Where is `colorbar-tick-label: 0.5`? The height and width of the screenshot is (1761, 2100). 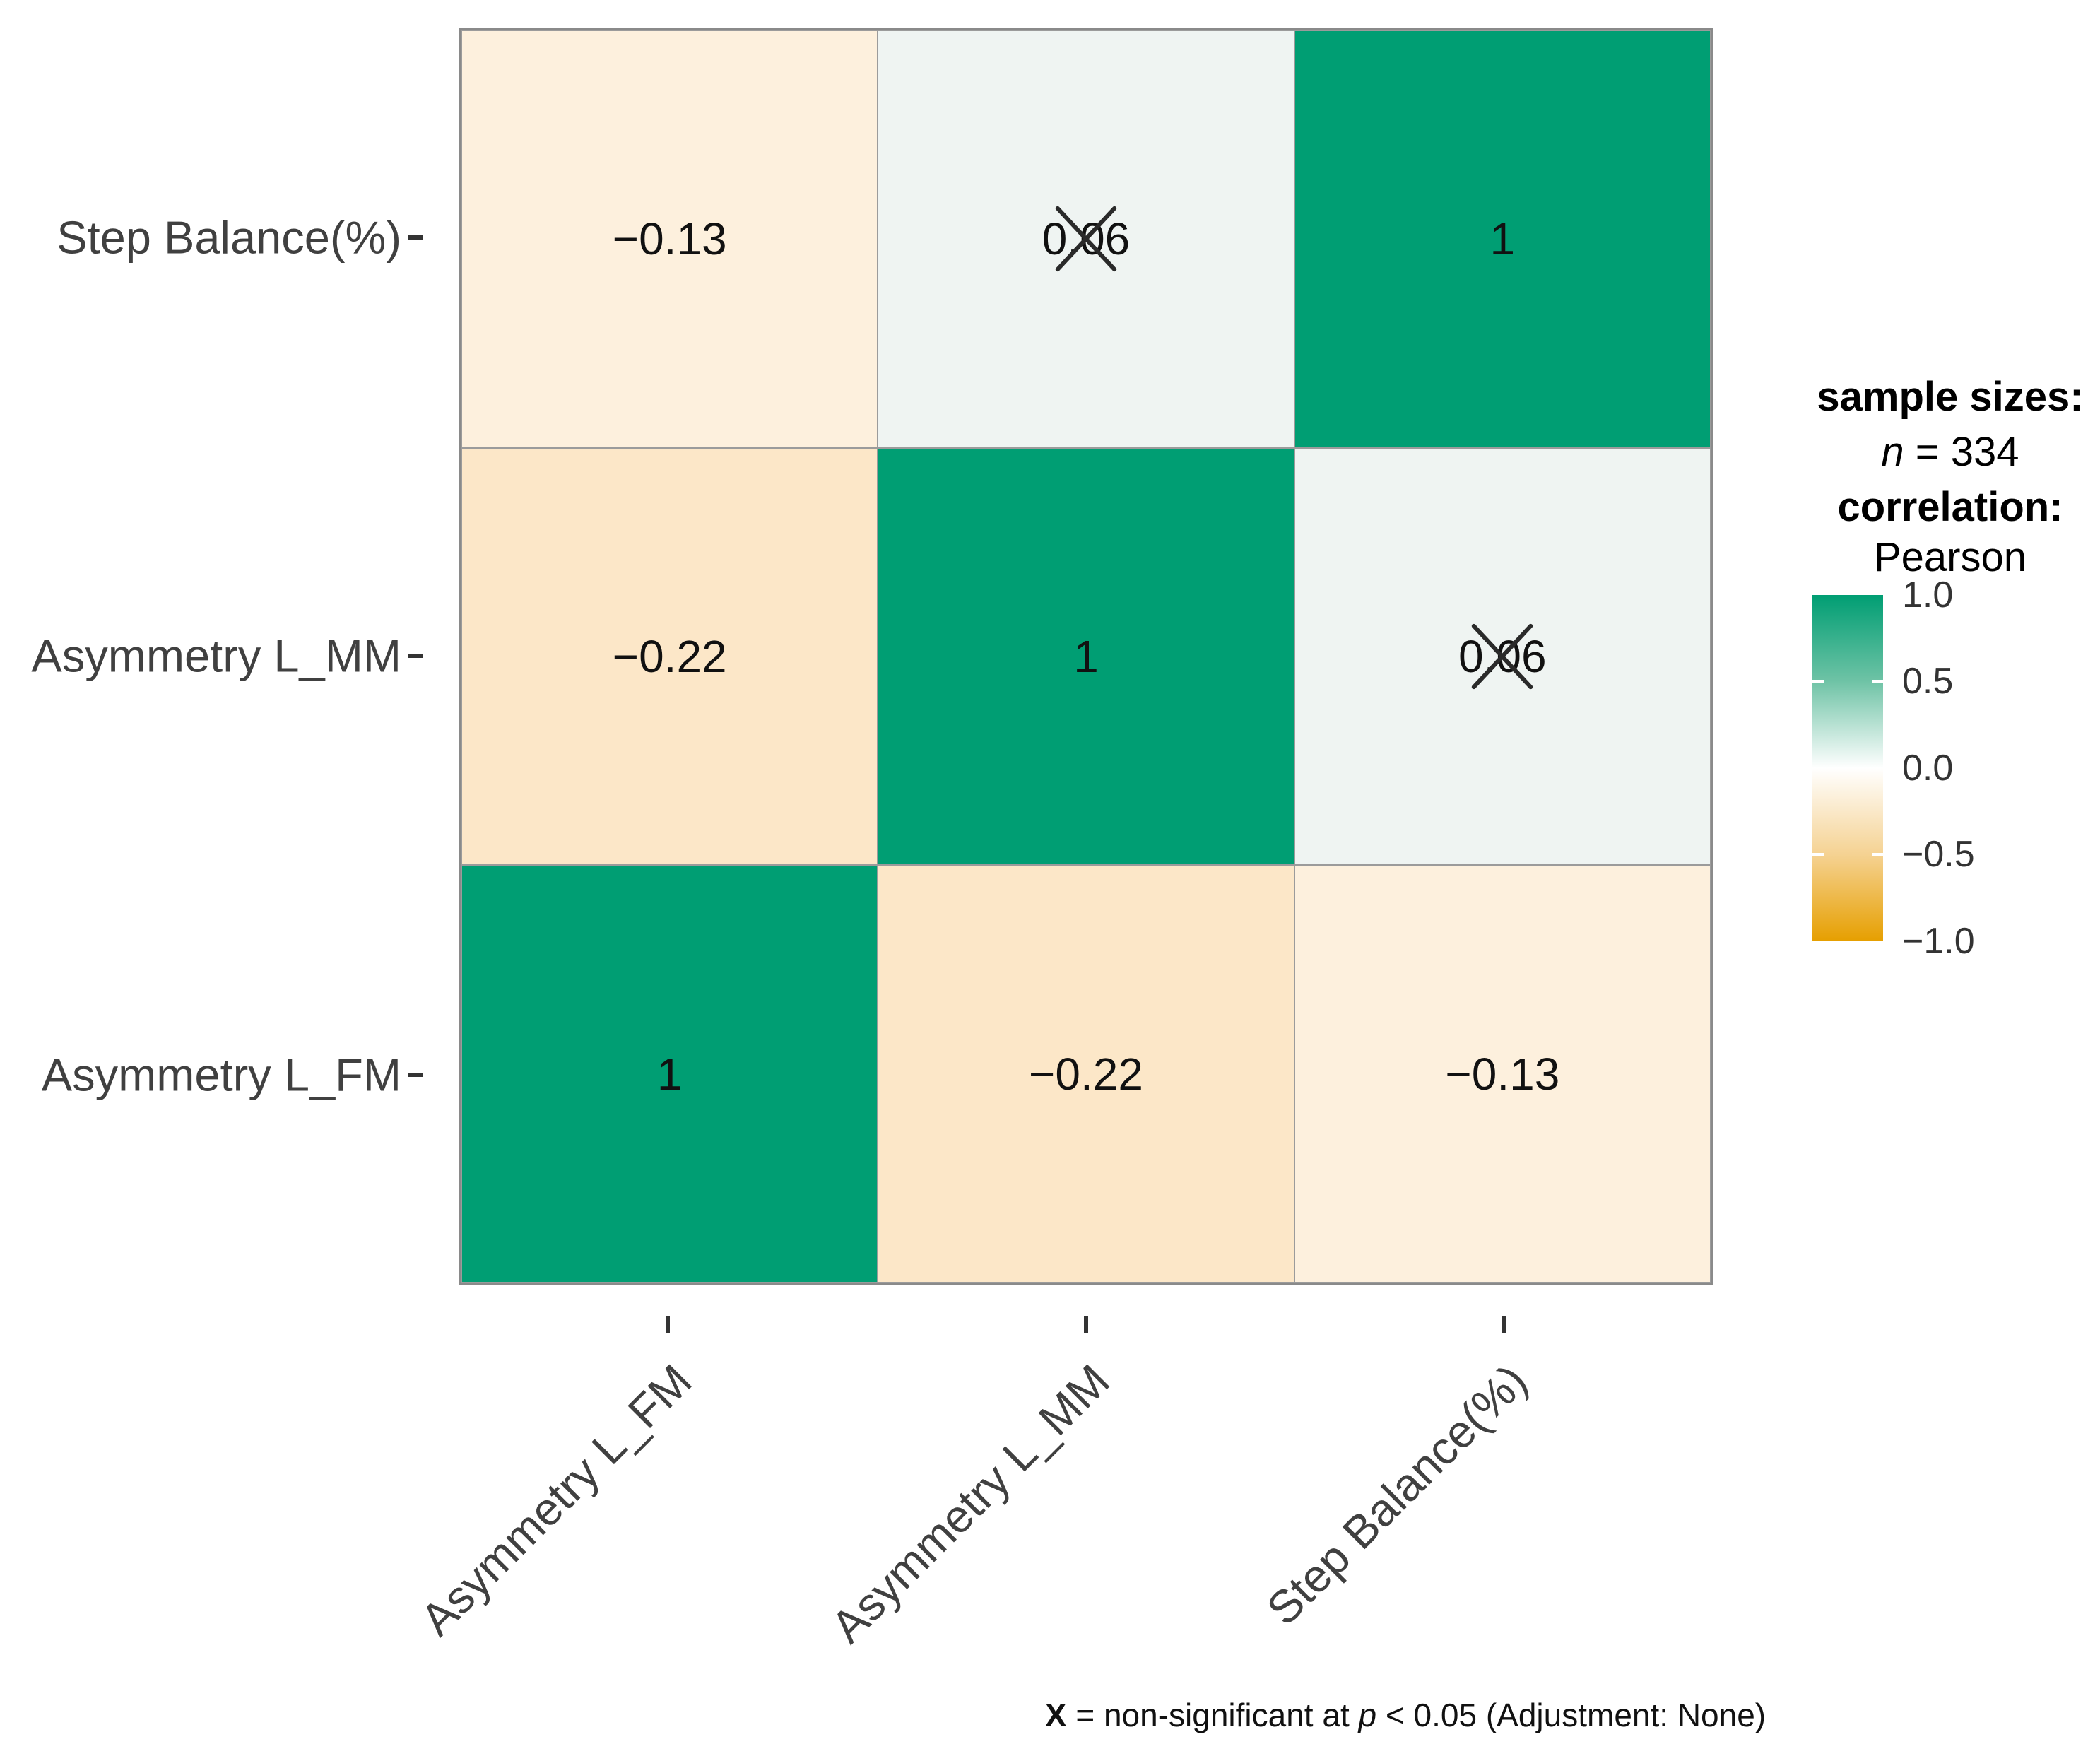 colorbar-tick-label: 0.5 is located at coordinates (1928, 681).